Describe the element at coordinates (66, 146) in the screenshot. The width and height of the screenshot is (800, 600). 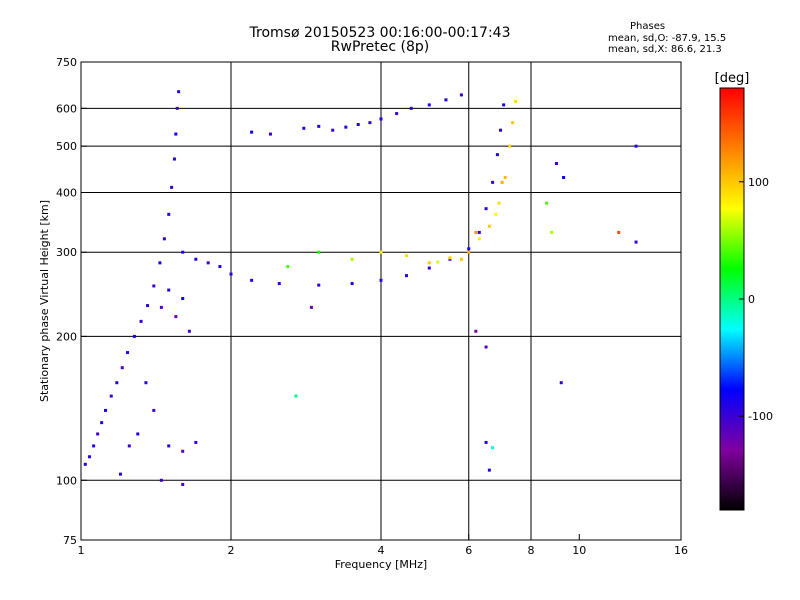
I see `y-tick-label: 500` at that location.